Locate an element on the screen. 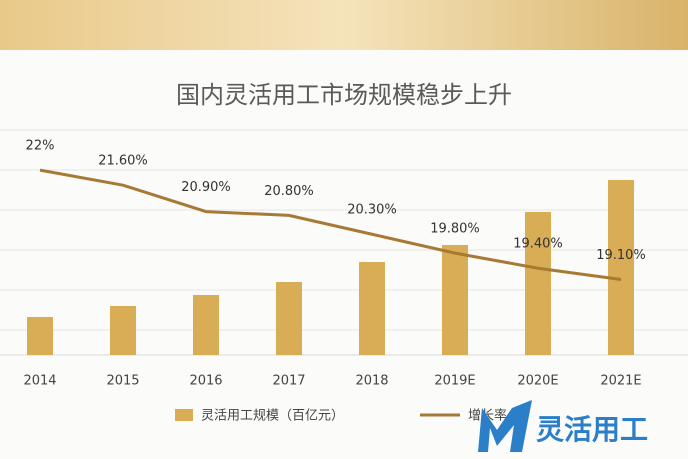 This screenshot has width=688, height=459. x-tick-label: 2016 is located at coordinates (205, 381).